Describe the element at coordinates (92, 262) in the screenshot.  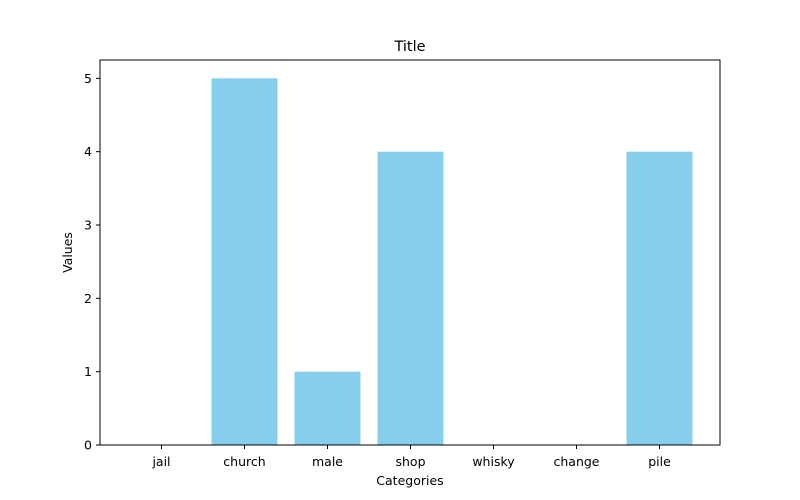
I see `y-axis-ticks: 0 1 2 3 4 5` at that location.